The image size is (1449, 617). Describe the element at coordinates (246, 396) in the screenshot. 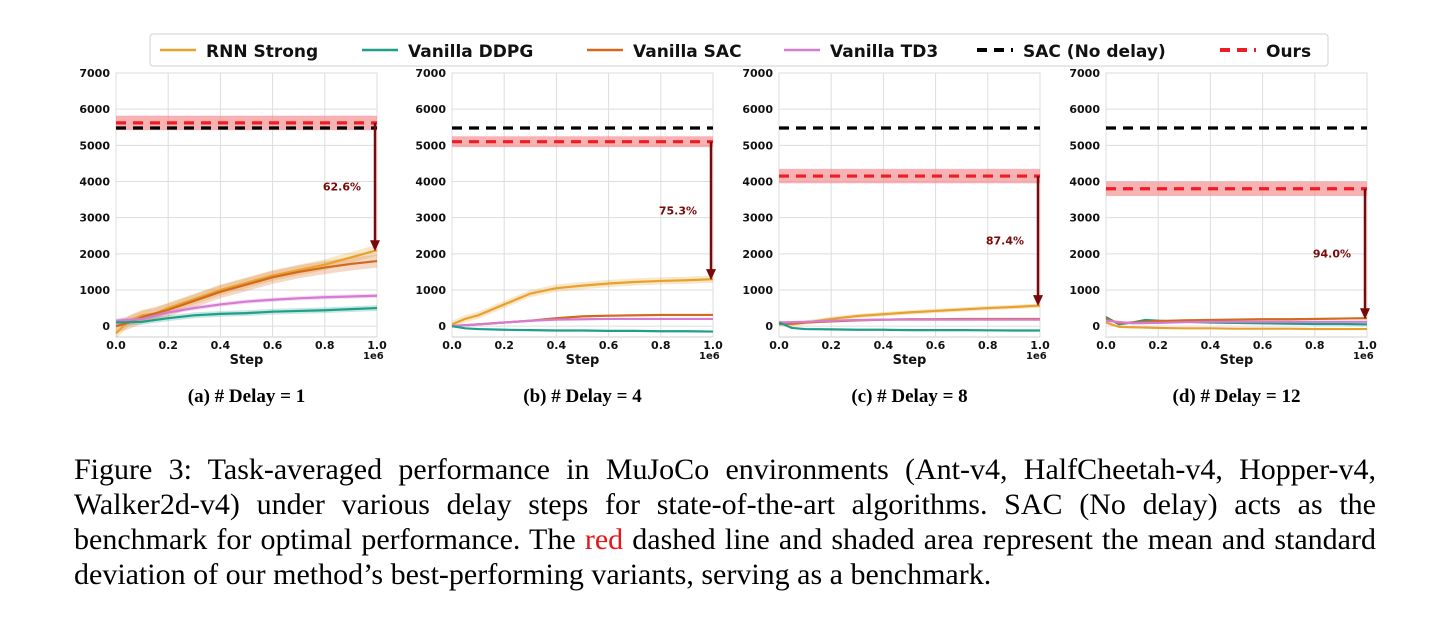

I see `panel-subtitle: (a) # Delay = 1` at that location.